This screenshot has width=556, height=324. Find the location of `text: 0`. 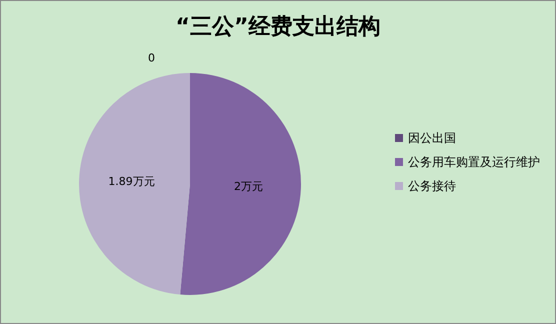

text: 0 is located at coordinates (151, 58).